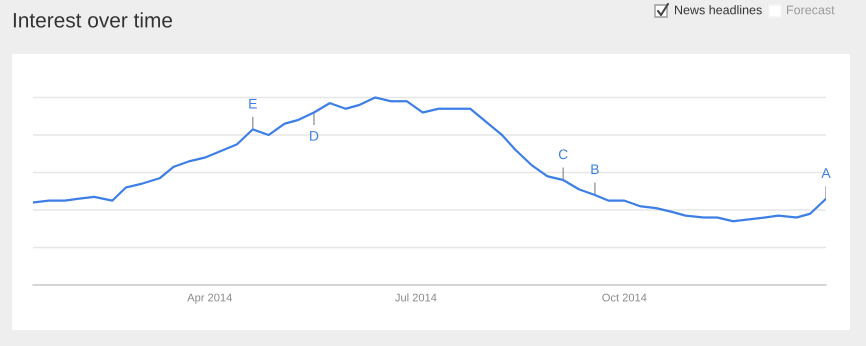 The image size is (866, 346). I want to click on x-tick-label: Oct 2014, so click(624, 298).